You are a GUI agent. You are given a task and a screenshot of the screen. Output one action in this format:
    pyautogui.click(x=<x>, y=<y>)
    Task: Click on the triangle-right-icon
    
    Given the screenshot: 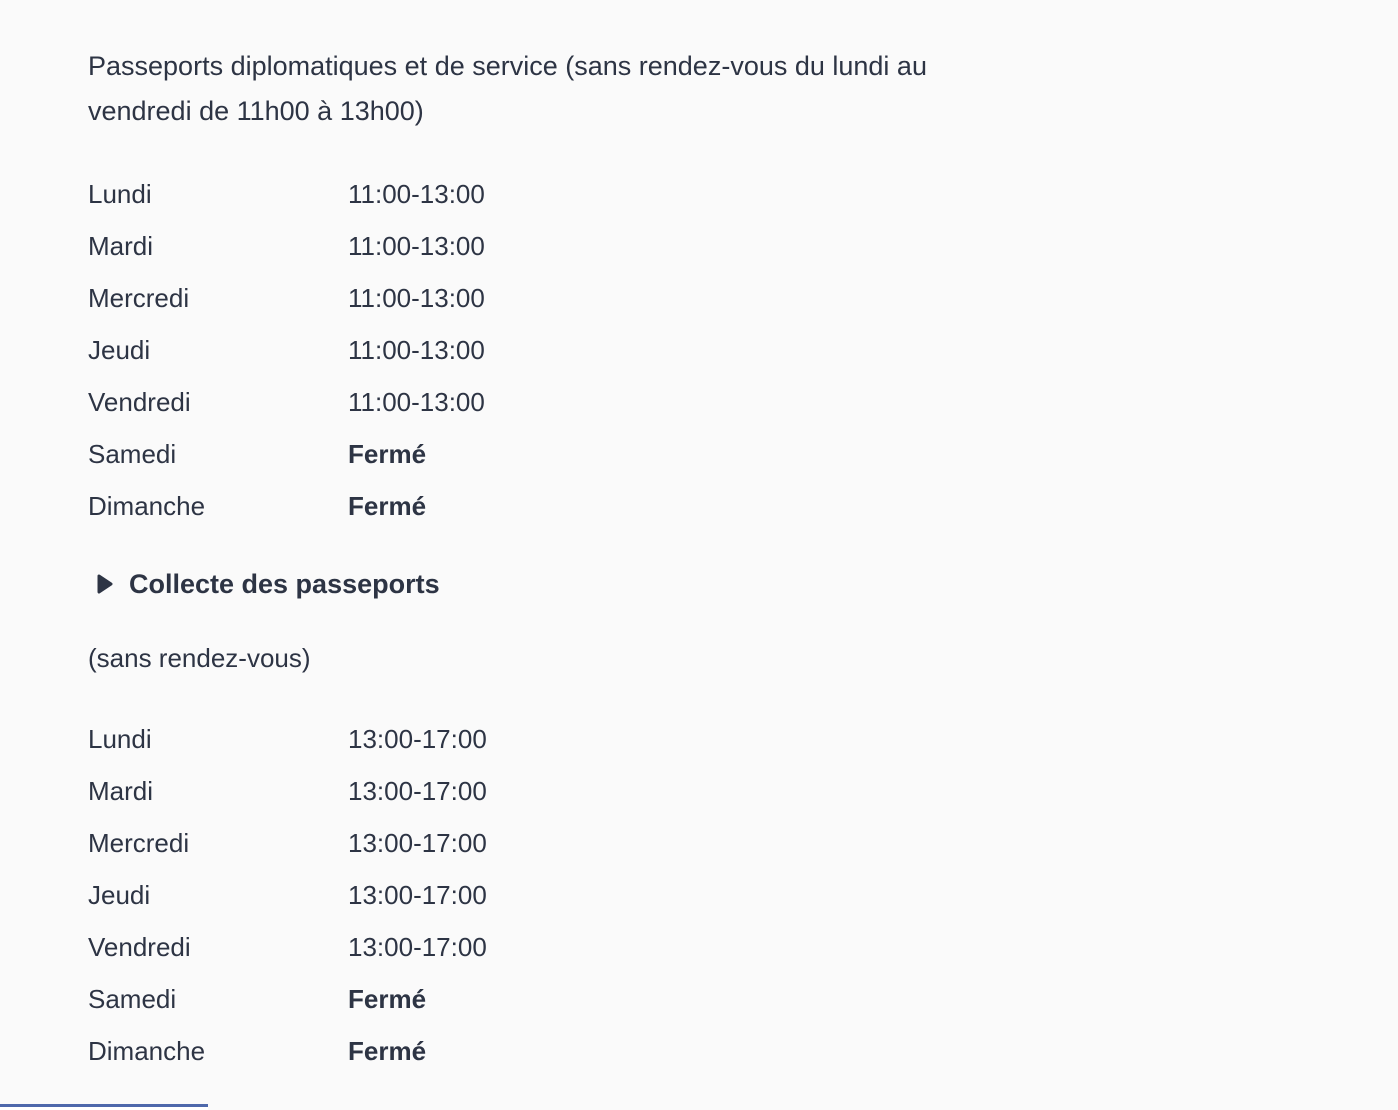 What is the action you would take?
    pyautogui.click(x=105, y=584)
    